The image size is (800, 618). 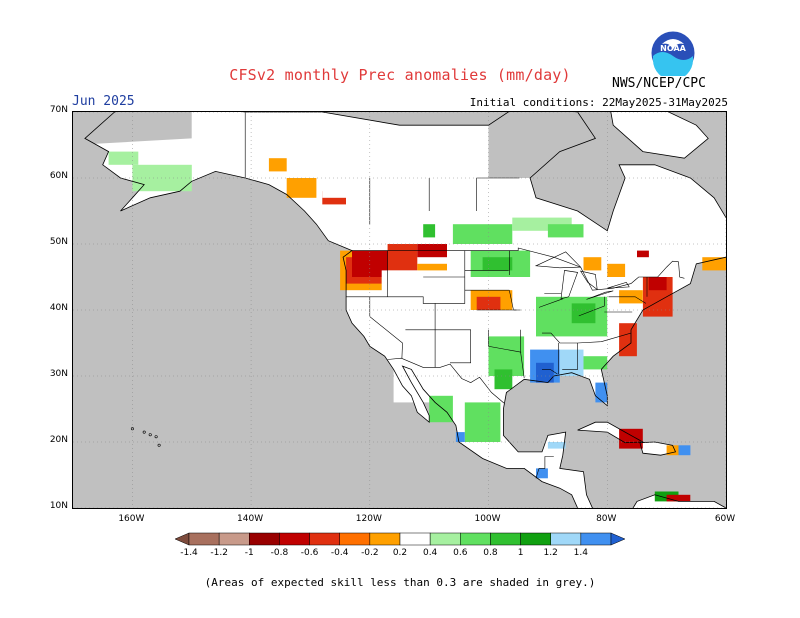 What do you see at coordinates (400, 553) in the screenshot?
I see `scale-label: 0.2` at bounding box center [400, 553].